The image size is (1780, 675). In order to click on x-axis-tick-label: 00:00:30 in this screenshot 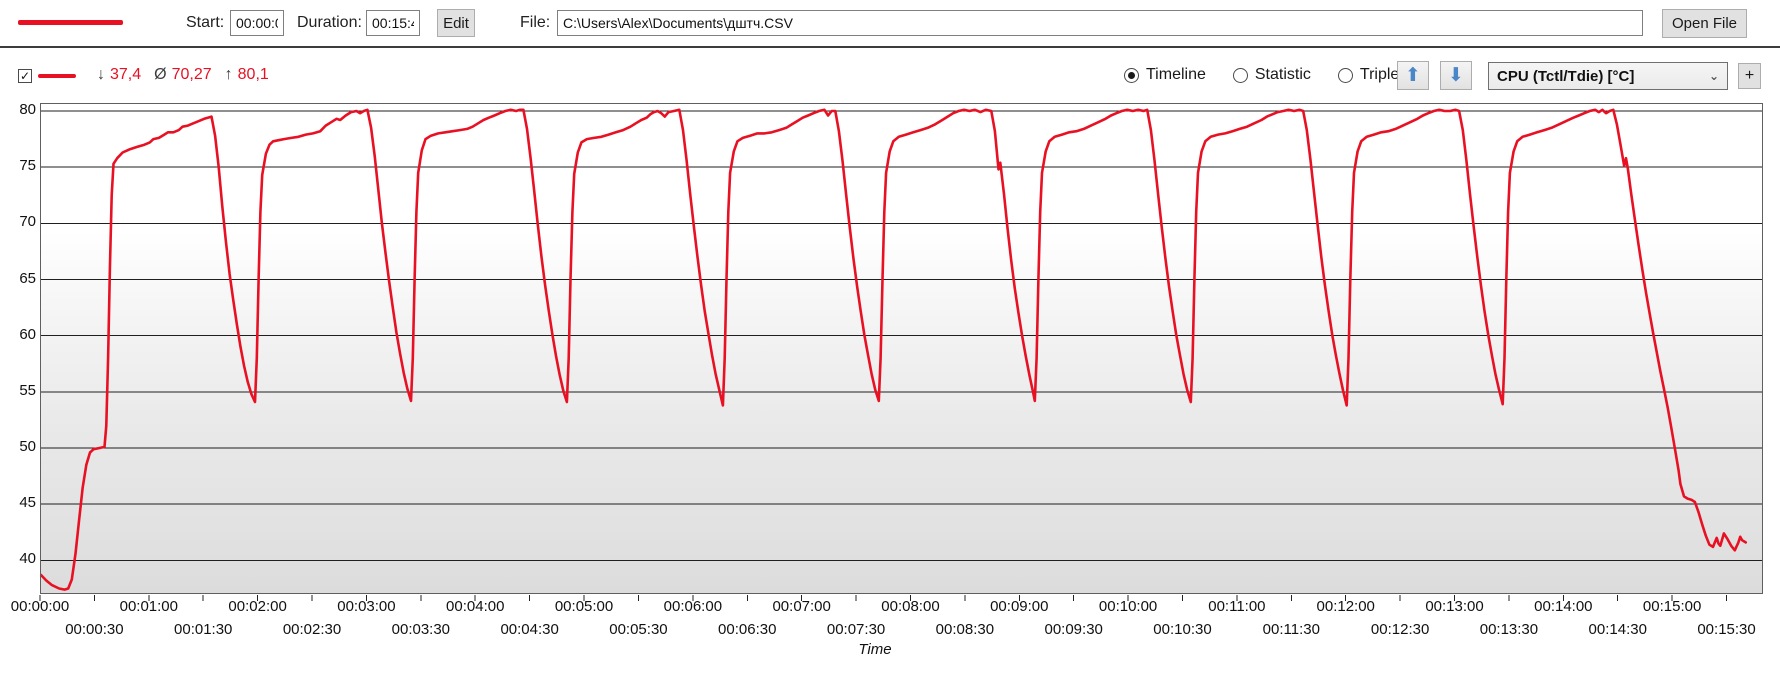, I will do `click(94, 629)`.